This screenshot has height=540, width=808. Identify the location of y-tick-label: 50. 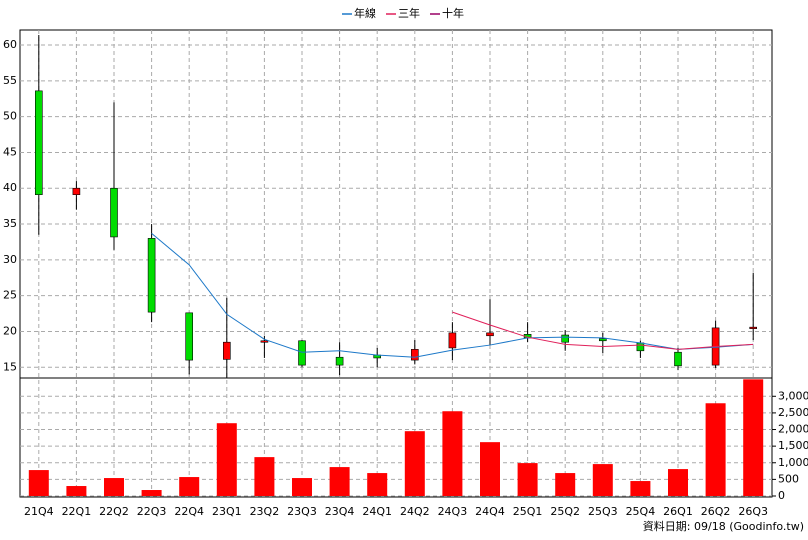
(10, 116).